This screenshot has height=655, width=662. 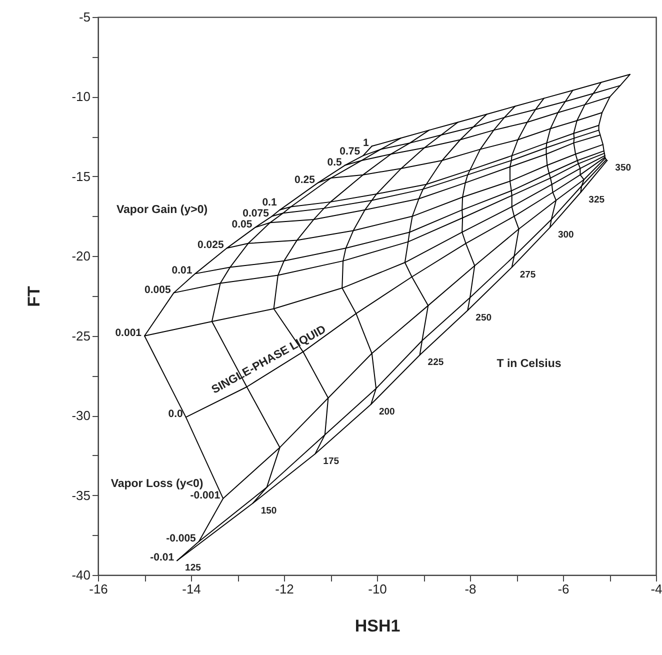 I want to click on series-label: 275, so click(x=528, y=274).